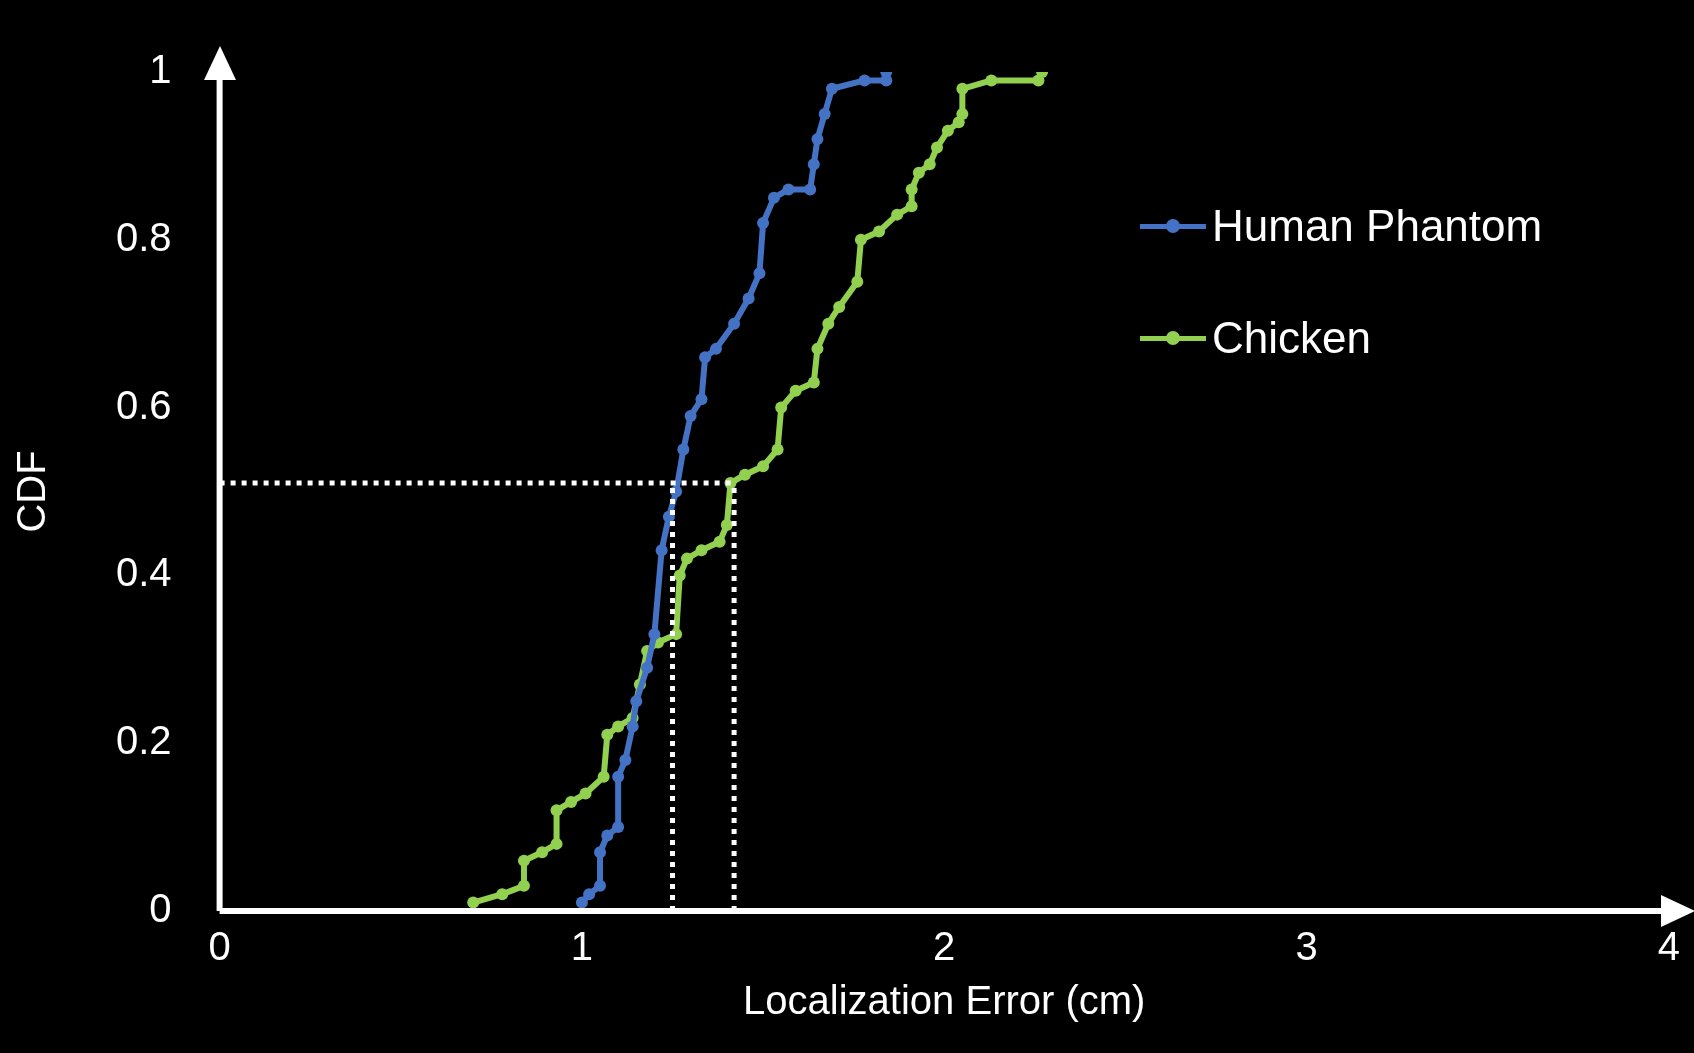 This screenshot has height=1053, width=1694. What do you see at coordinates (1377, 226) in the screenshot?
I see `legend-label: Human Phantom` at bounding box center [1377, 226].